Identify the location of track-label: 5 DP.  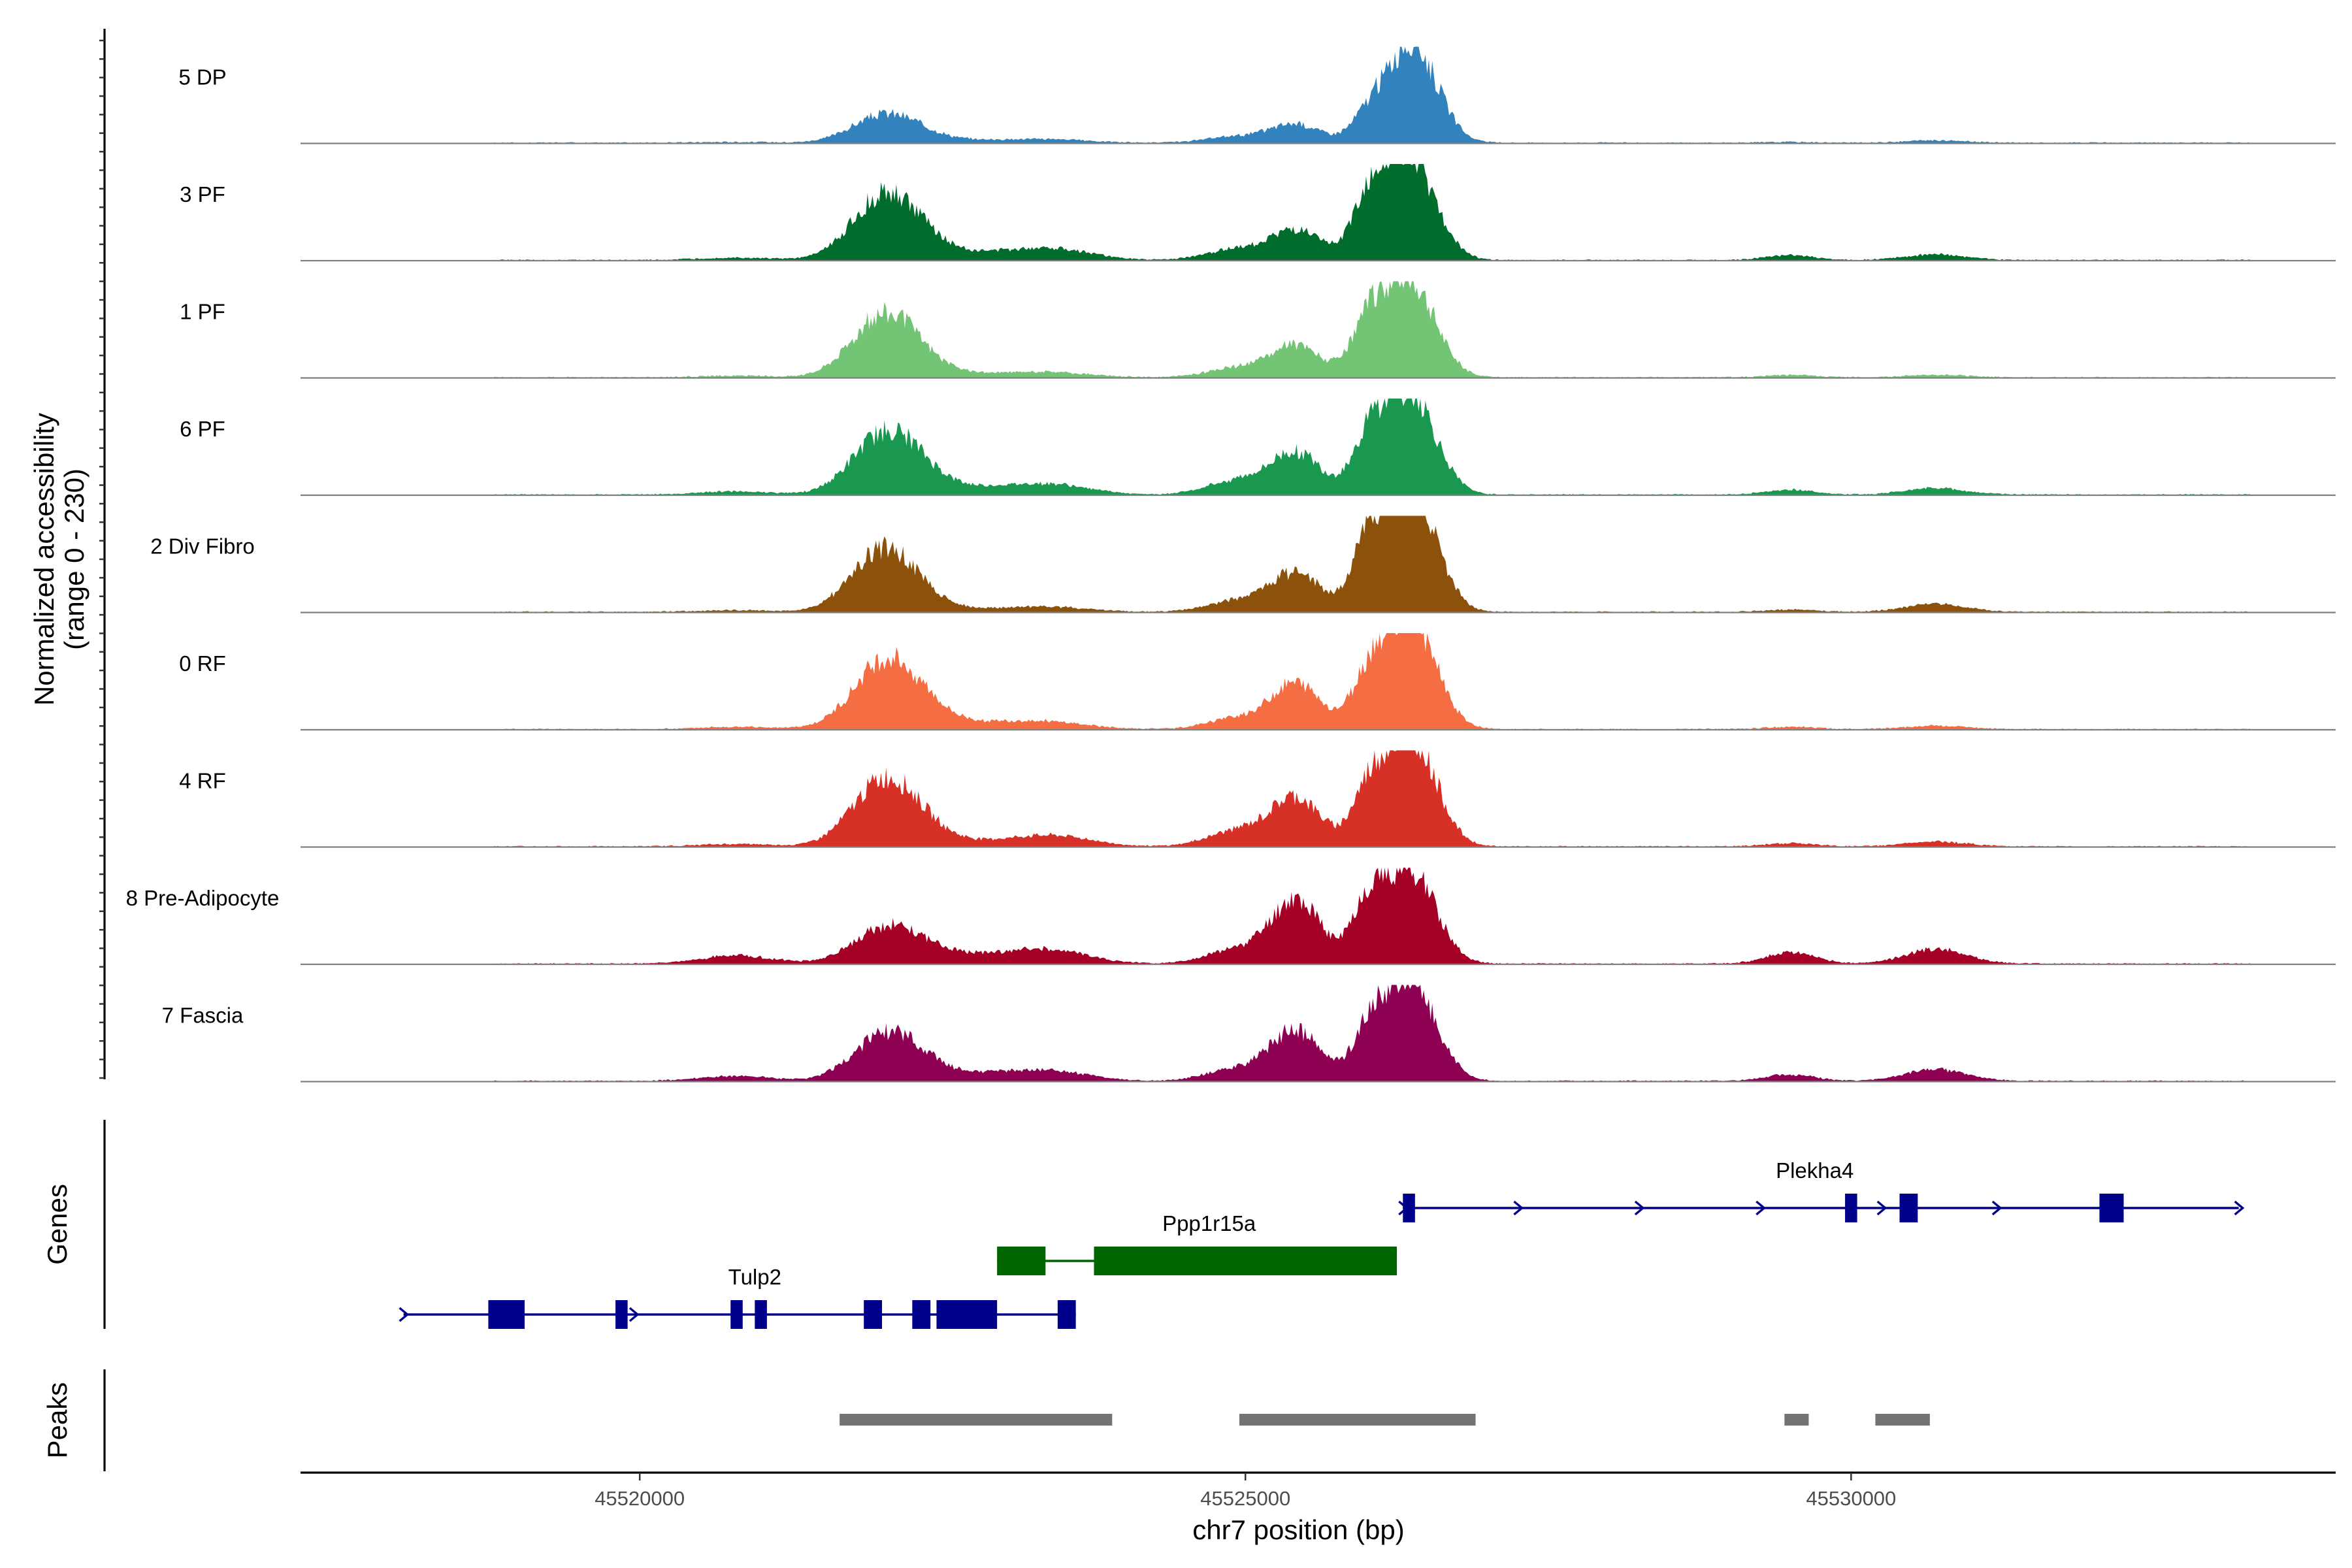
(202, 77).